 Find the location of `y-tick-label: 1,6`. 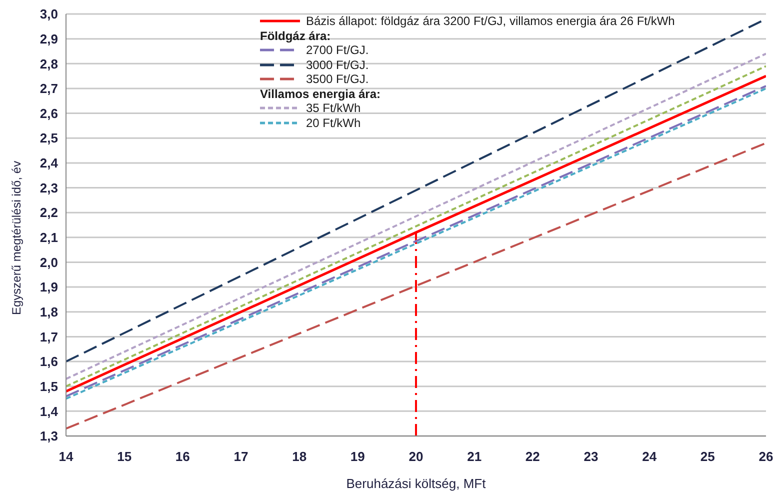

y-tick-label: 1,6 is located at coordinates (49, 362).